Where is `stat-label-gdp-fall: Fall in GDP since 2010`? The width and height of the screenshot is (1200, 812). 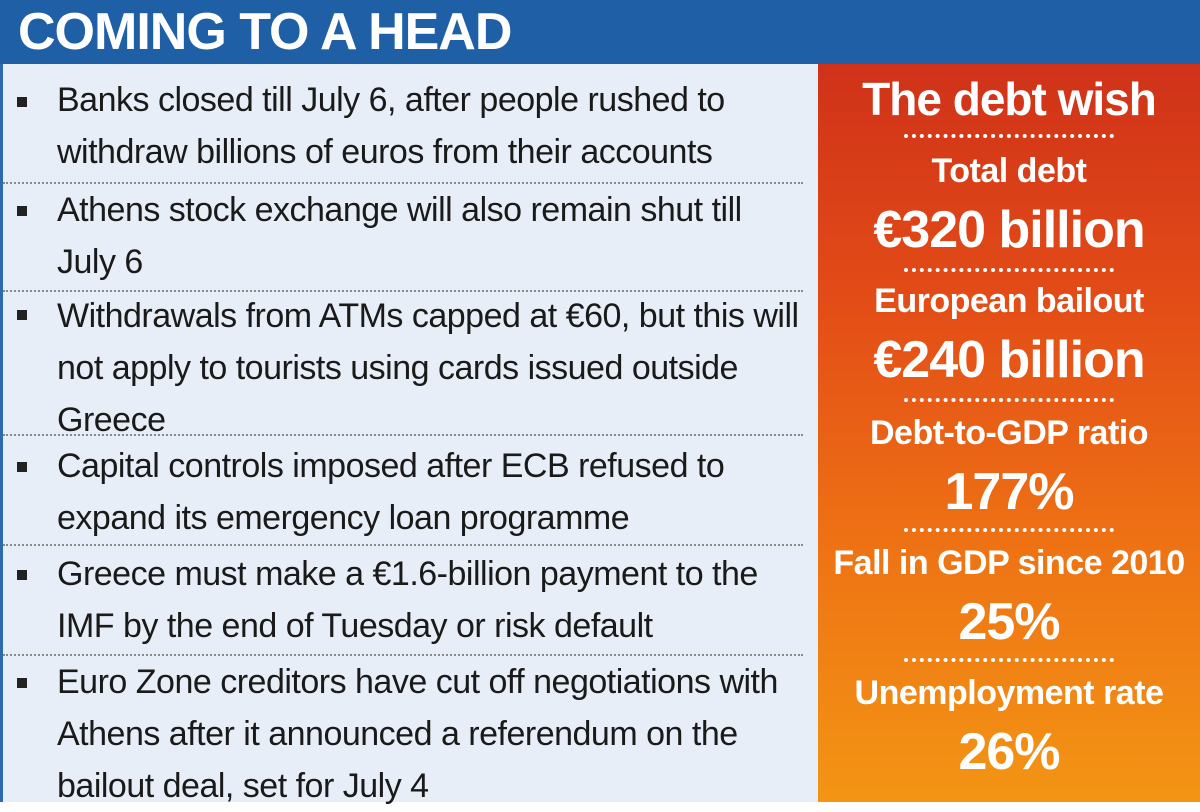 stat-label-gdp-fall: Fall in GDP since 2010 is located at coordinates (1009, 563).